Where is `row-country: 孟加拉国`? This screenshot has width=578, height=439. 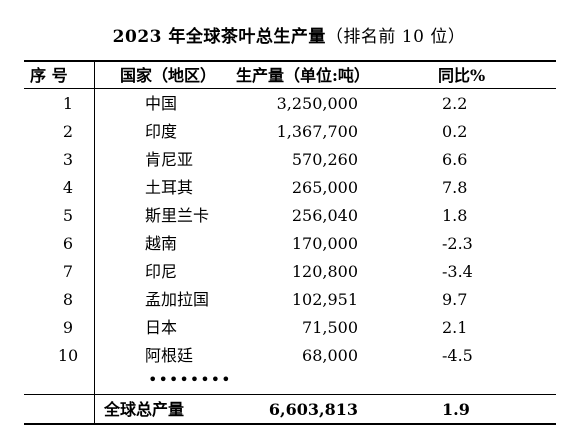
row-country: 孟加拉国 is located at coordinates (177, 299).